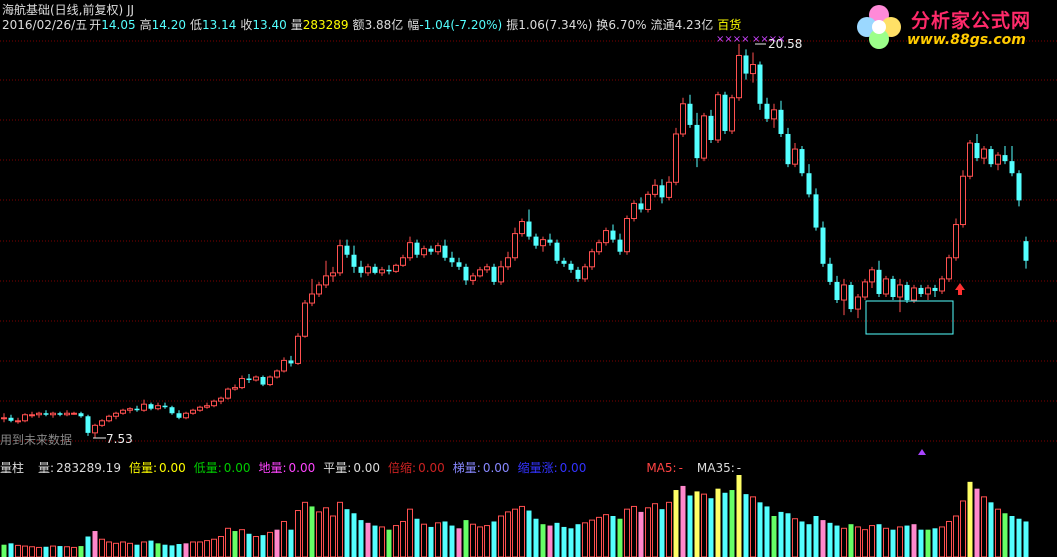 This screenshot has width=1057, height=557. I want to click on logo-url: www.88gs.com, so click(966, 40).